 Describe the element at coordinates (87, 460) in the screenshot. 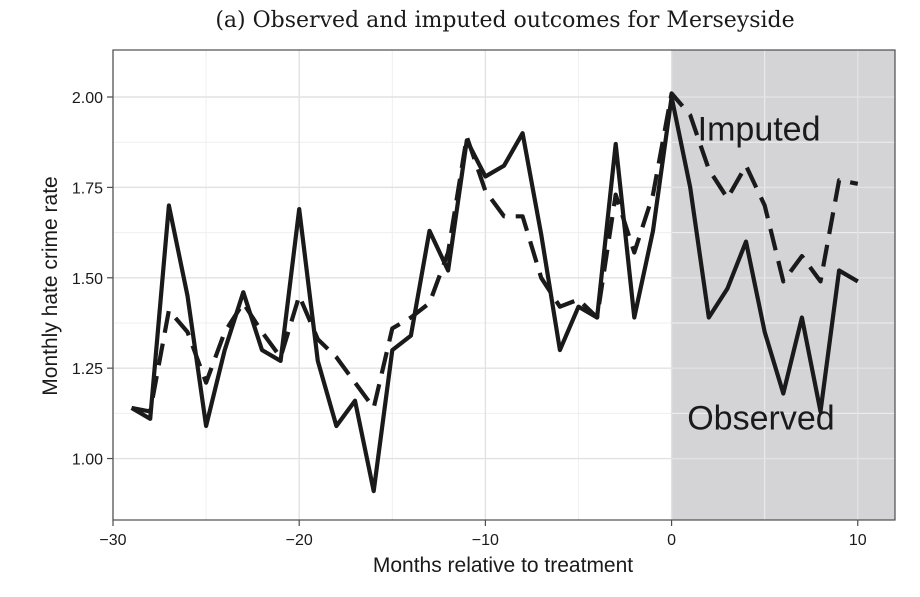

I see `y-tick-label: 1.00` at that location.